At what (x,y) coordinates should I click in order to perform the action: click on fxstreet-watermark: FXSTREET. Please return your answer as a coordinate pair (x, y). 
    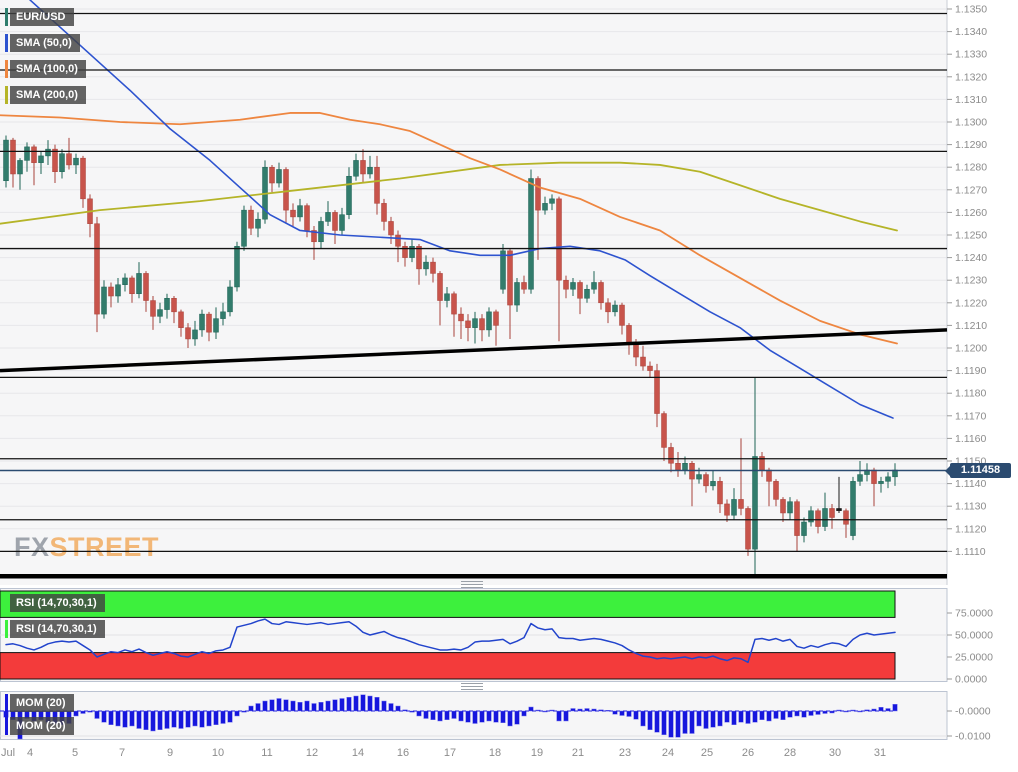
    Looking at the image, I should click on (86, 547).